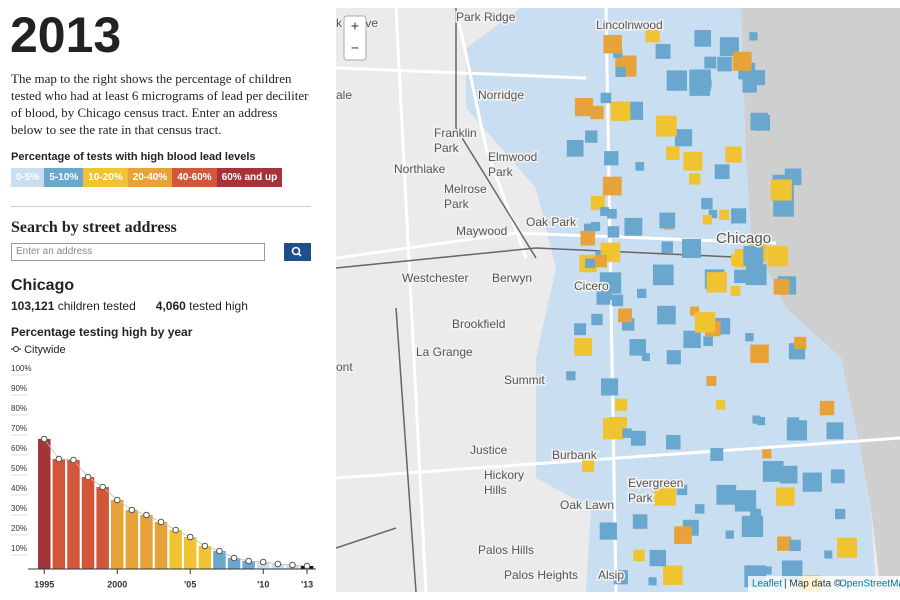 The image size is (900, 600). What do you see at coordinates (105, 177) in the screenshot?
I see `legend-swatch: 10-20%` at bounding box center [105, 177].